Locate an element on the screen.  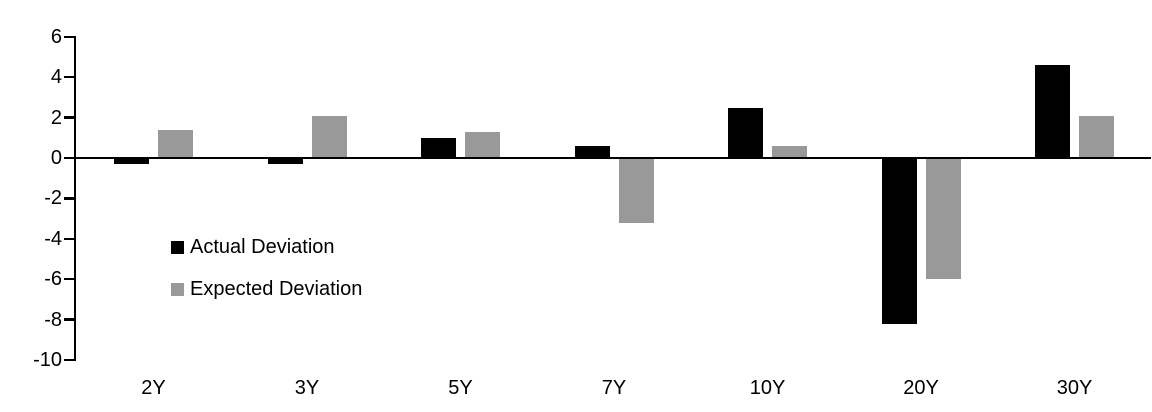
legend-swatch-actual-icon is located at coordinates (177, 247).